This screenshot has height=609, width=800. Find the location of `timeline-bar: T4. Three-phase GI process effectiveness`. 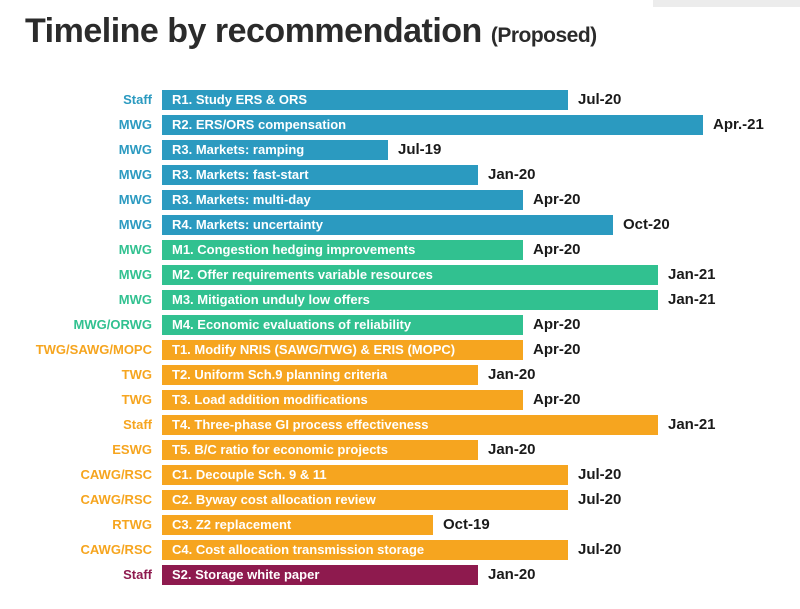

timeline-bar: T4. Three-phase GI process effectiveness is located at coordinates (410, 425).